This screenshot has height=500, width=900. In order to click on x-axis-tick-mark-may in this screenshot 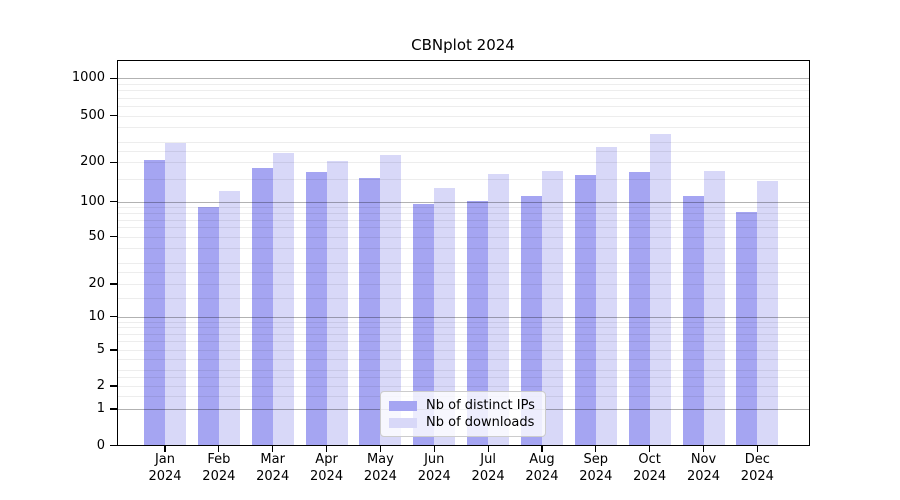, I will do `click(380, 448)`.